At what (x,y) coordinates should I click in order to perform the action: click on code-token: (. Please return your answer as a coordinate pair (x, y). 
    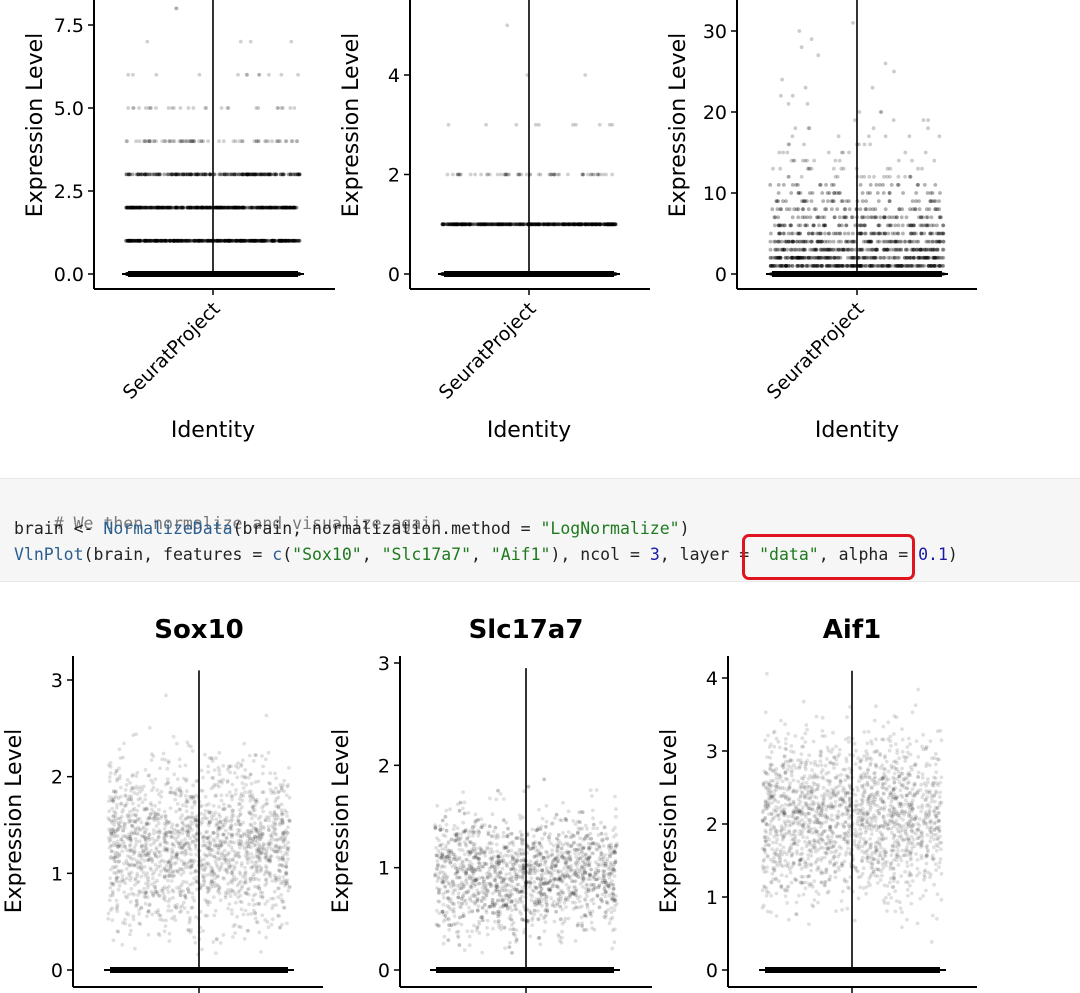
    Looking at the image, I should click on (287, 554).